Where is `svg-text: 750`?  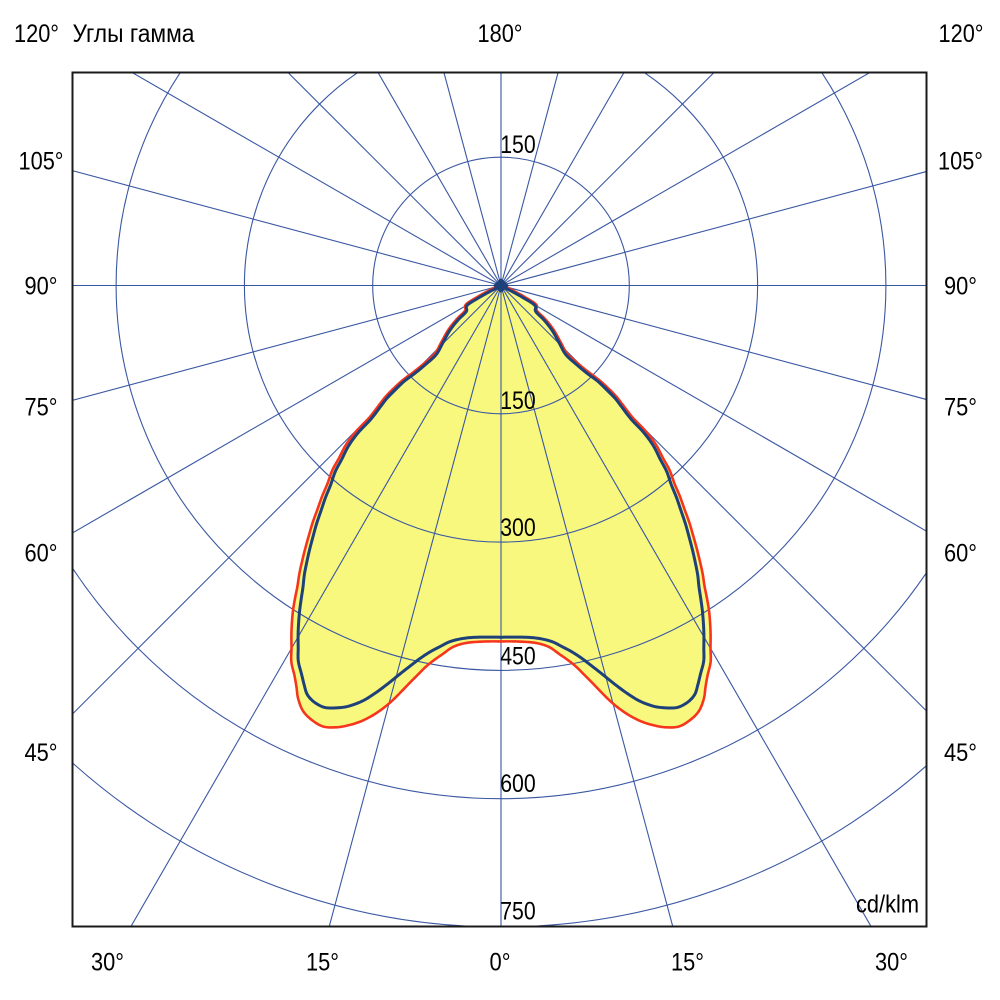
svg-text: 750 is located at coordinates (518, 912).